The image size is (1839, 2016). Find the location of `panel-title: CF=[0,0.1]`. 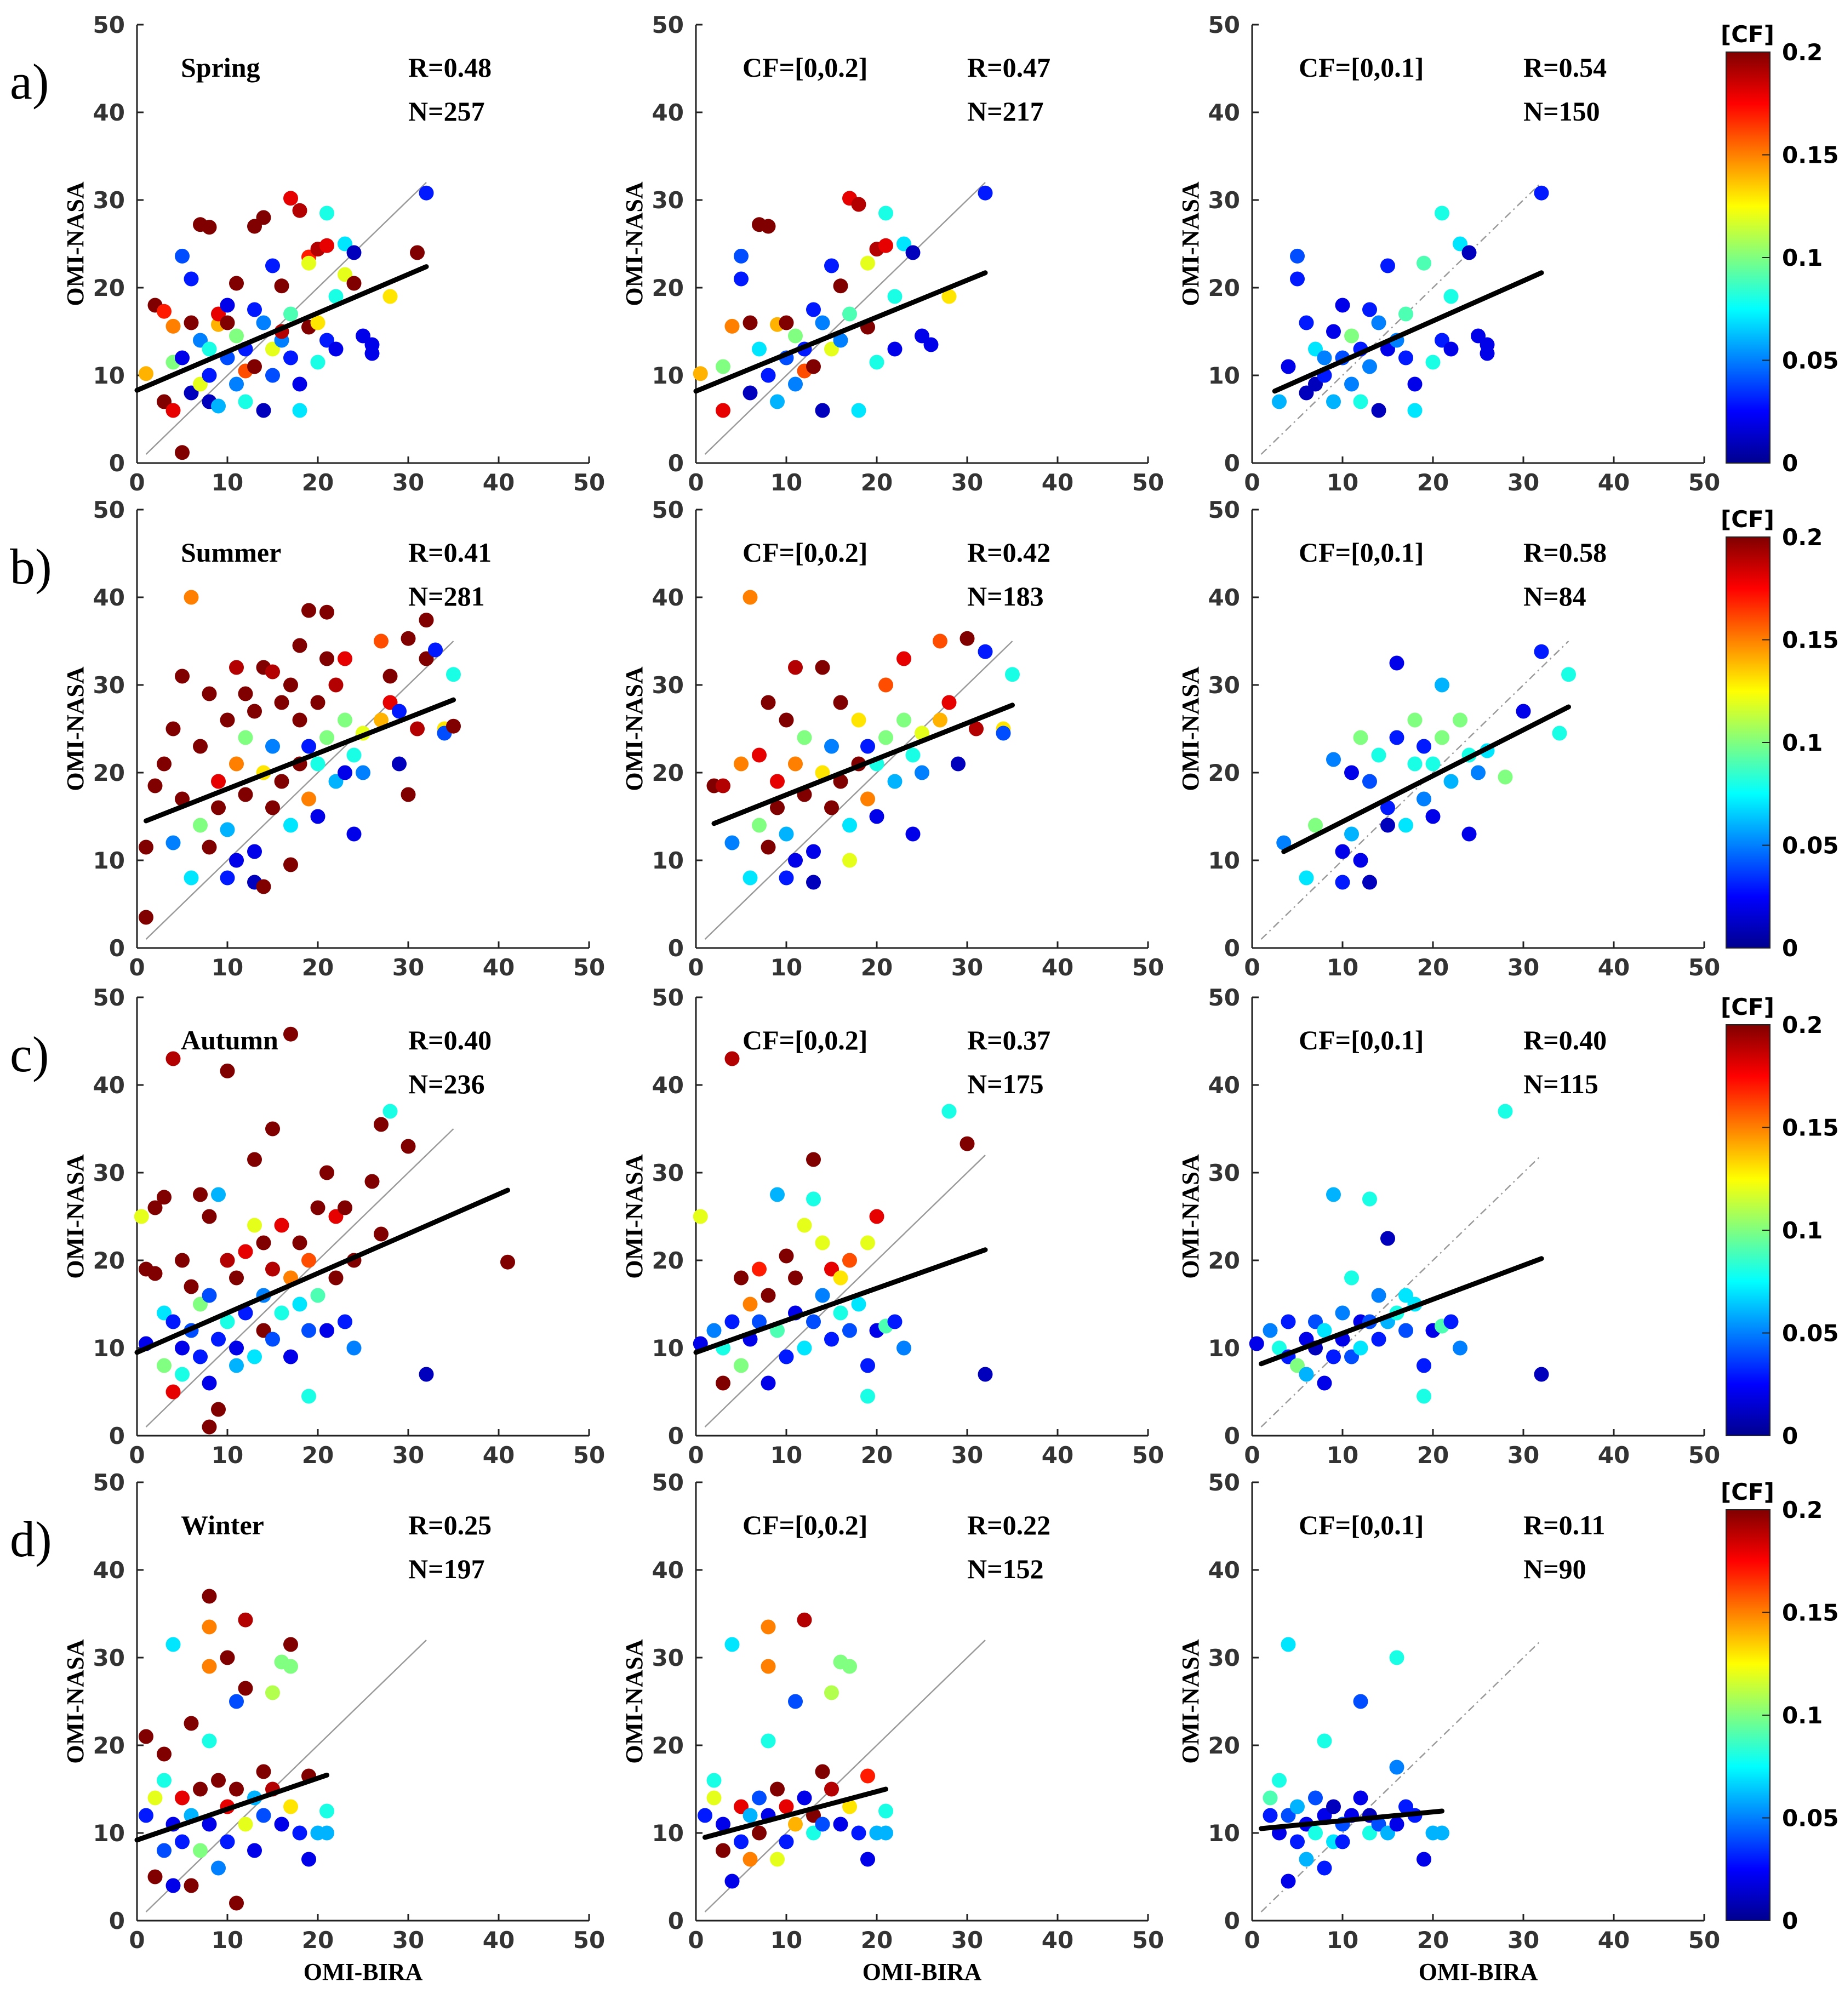

panel-title: CF=[0,0.1] is located at coordinates (1361, 552).